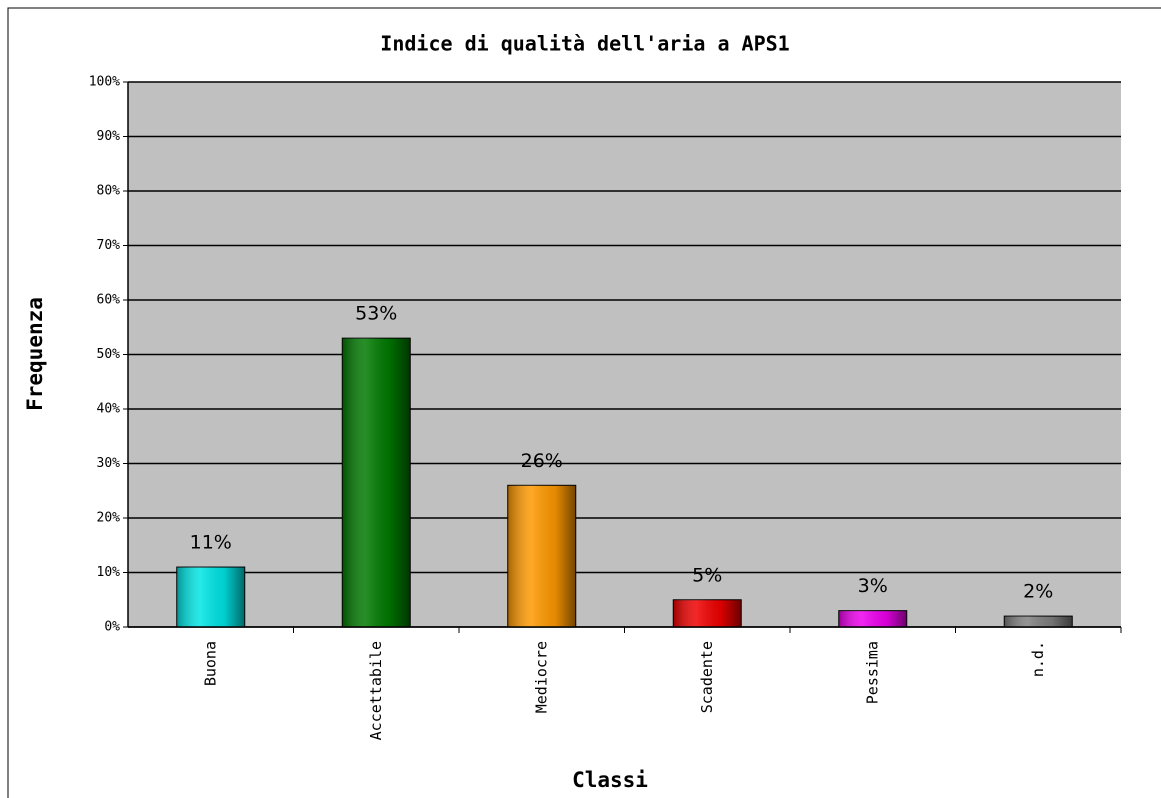 The width and height of the screenshot is (1161, 798). What do you see at coordinates (109, 354) in the screenshot?
I see `y-tick-label: 50%` at bounding box center [109, 354].